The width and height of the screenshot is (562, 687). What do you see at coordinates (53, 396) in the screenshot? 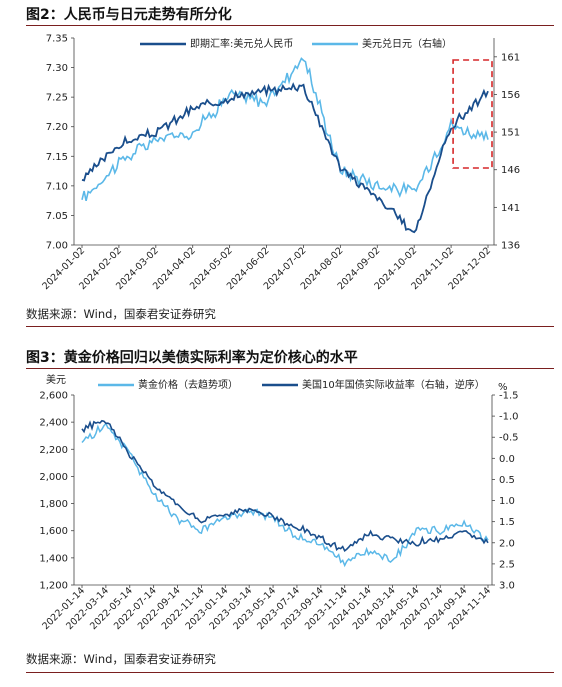
I see `left-tick-label: 2,600` at bounding box center [53, 396].